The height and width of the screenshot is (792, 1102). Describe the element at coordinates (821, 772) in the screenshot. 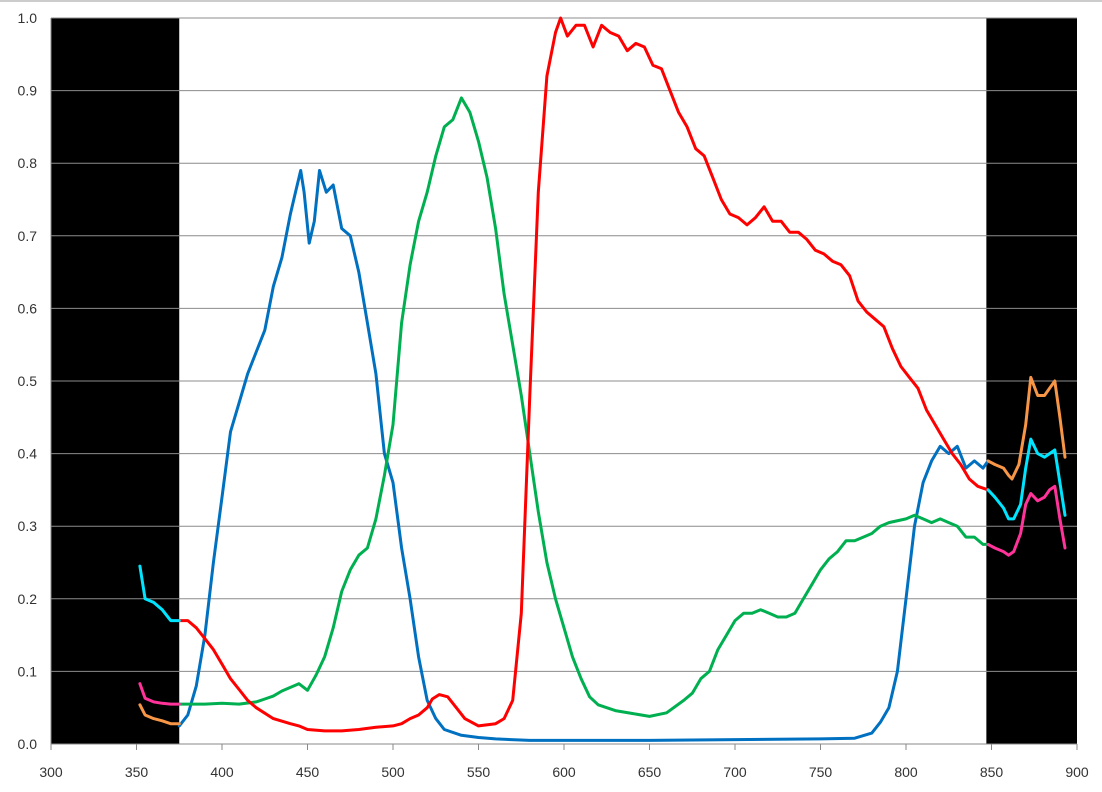

I see `x-tick-label: 750` at that location.